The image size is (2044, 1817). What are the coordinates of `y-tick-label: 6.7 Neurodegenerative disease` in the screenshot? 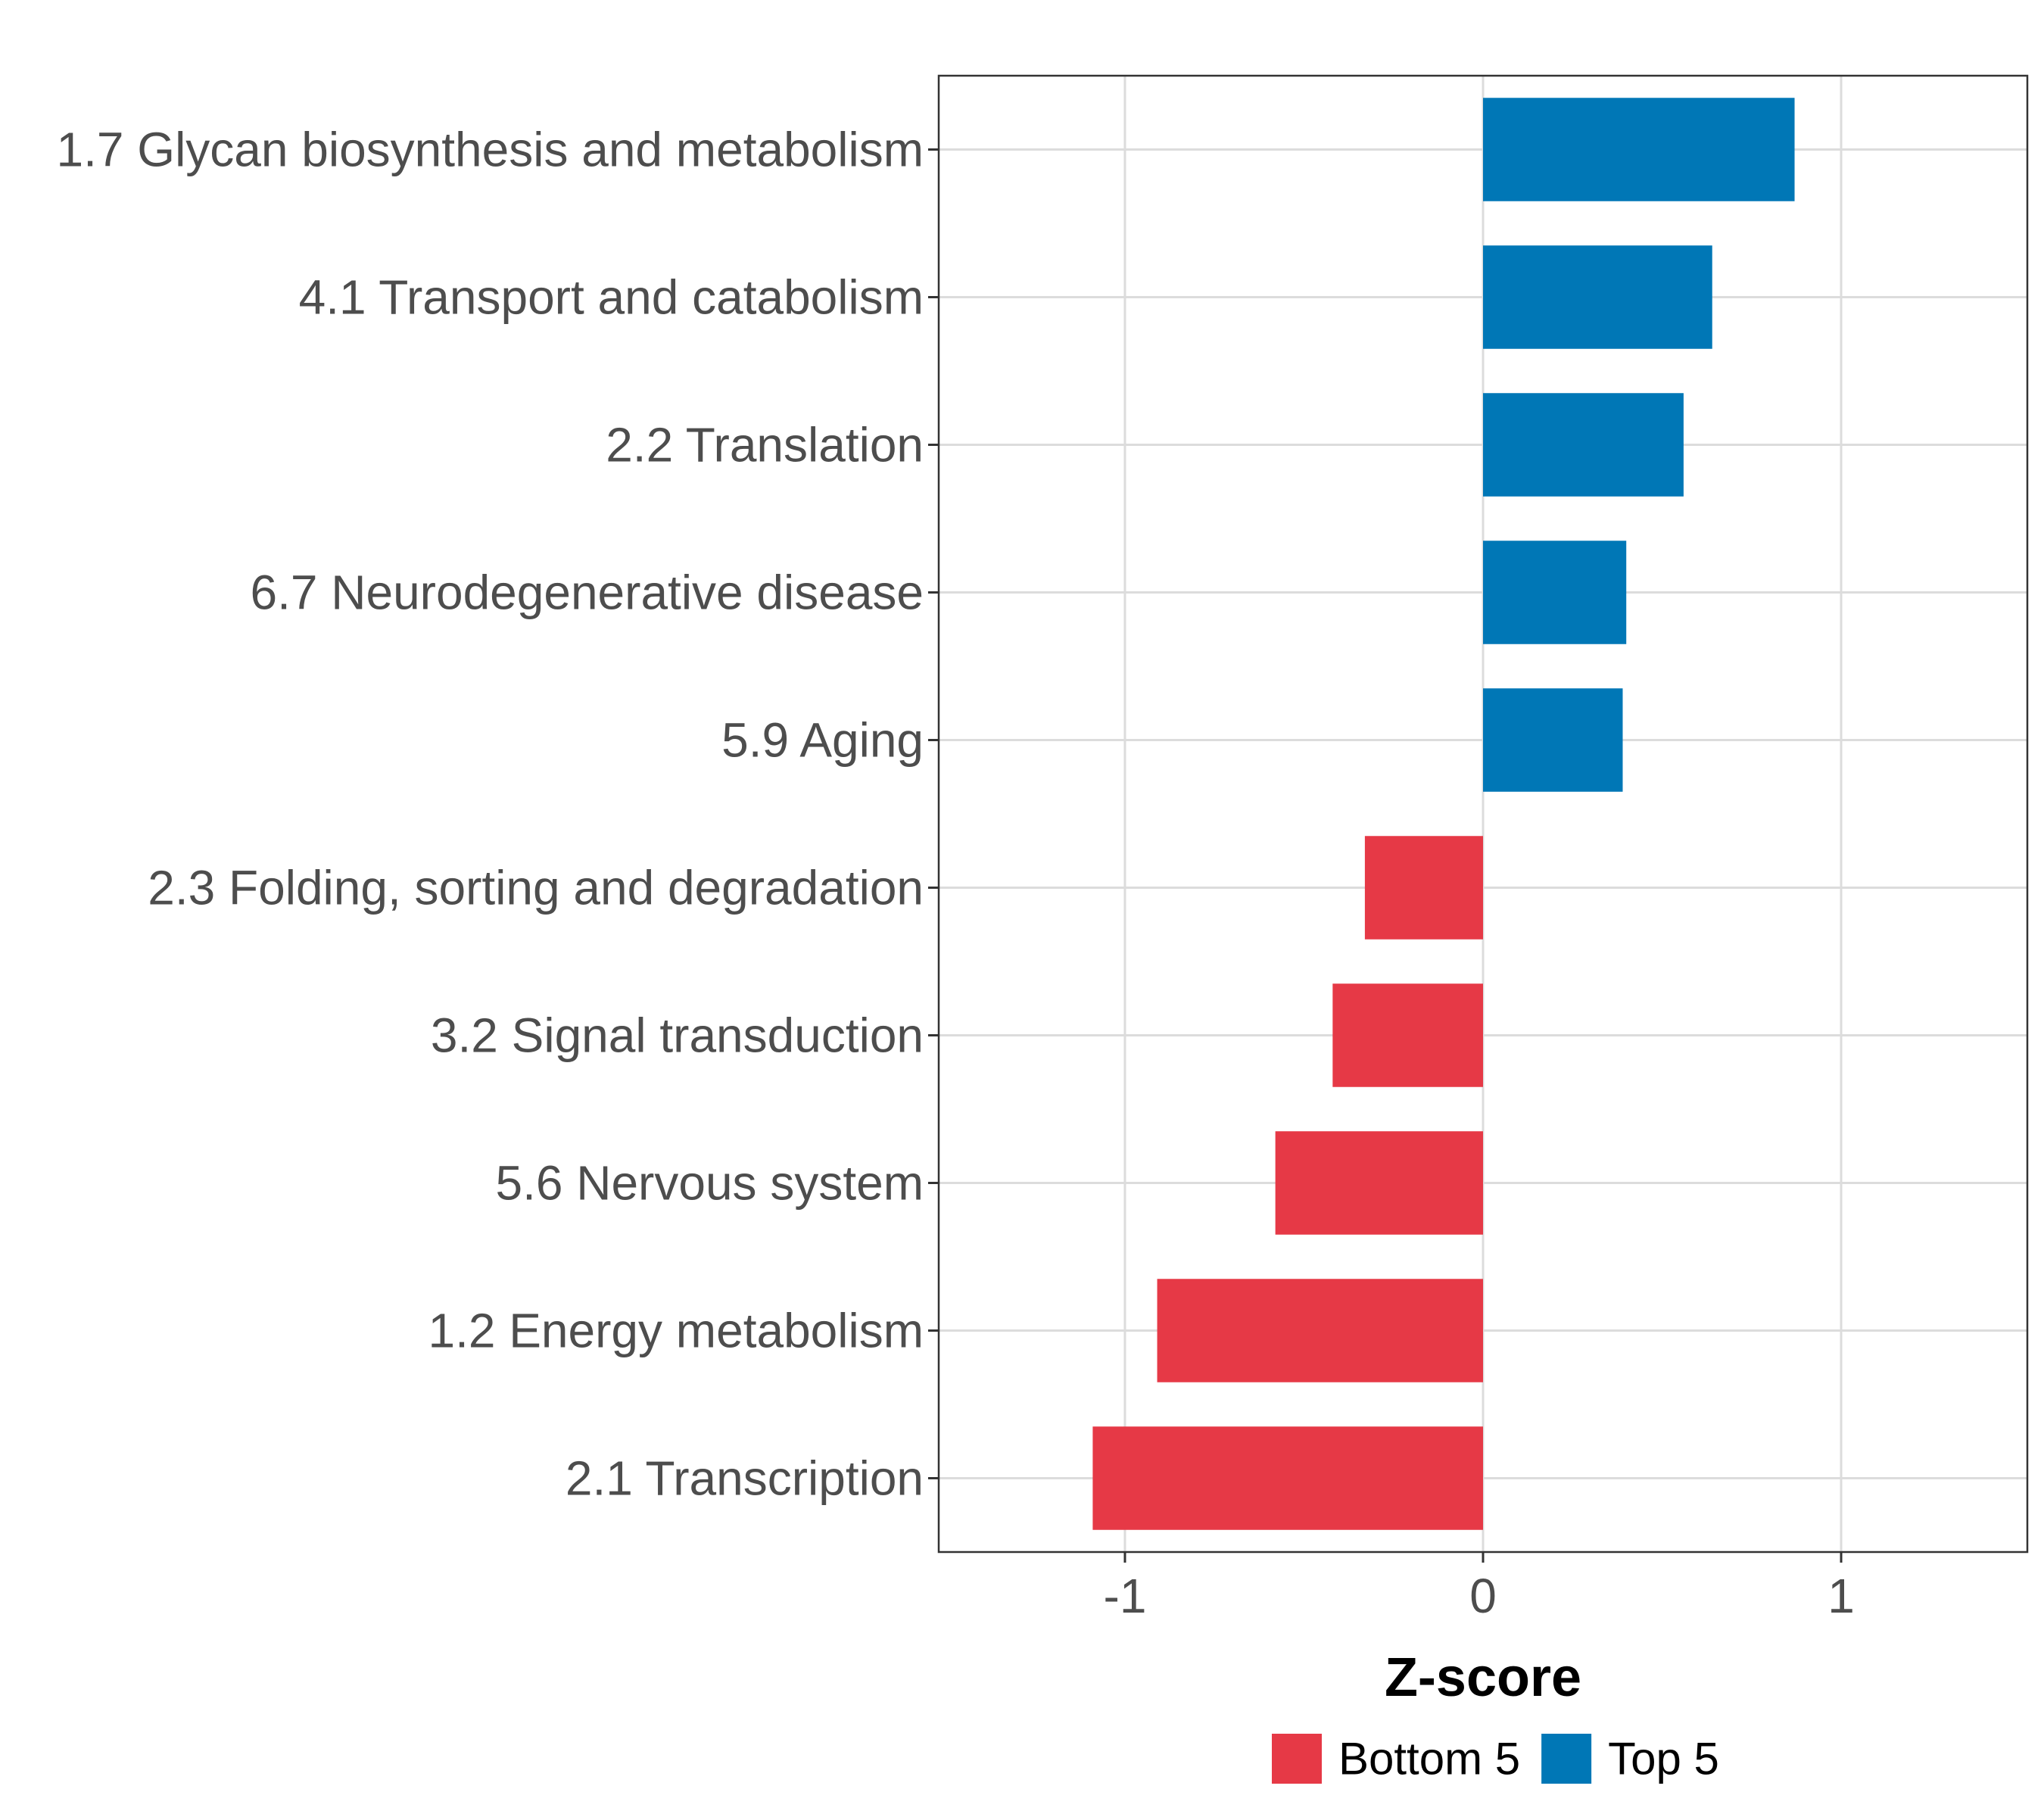 It's located at (587, 593).